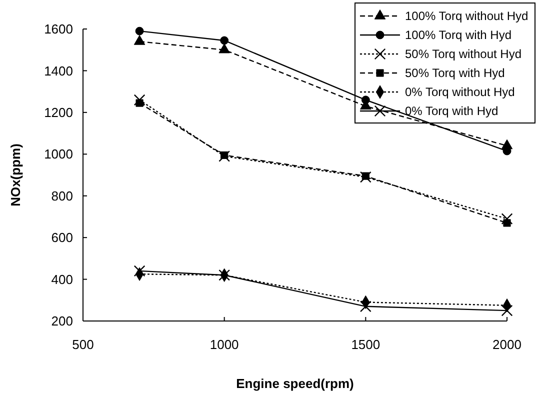 The height and width of the screenshot is (400, 537). I want to click on y-tick-label: 800, so click(62, 196).